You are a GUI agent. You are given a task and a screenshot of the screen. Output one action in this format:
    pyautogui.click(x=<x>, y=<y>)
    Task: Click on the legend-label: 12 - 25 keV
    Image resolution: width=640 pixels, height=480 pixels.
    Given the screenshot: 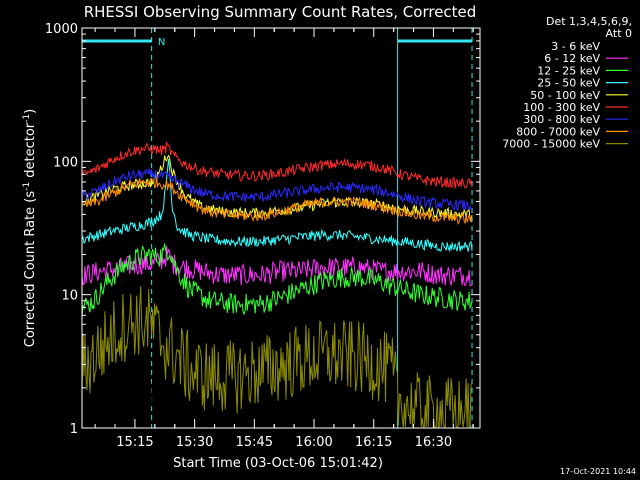 What is the action you would take?
    pyautogui.click(x=568, y=70)
    